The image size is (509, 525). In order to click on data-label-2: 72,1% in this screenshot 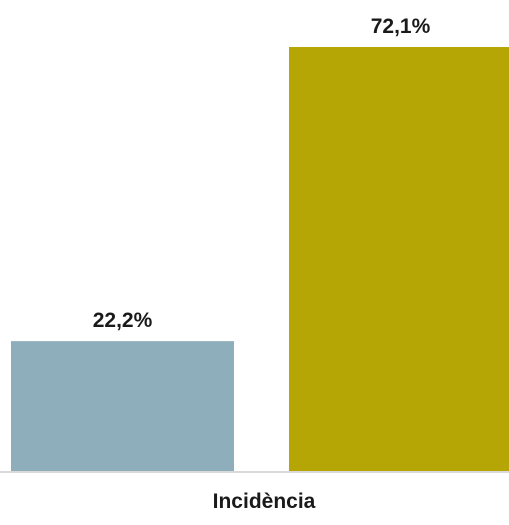, I will do `click(401, 26)`.